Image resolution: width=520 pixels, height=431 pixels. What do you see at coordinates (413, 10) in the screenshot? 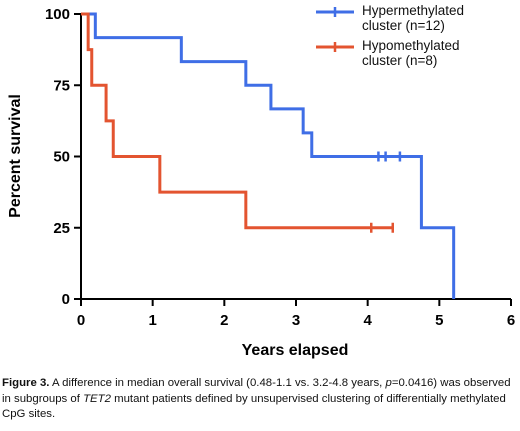
I see `legend-label-0: Hypermethylated` at bounding box center [413, 10].